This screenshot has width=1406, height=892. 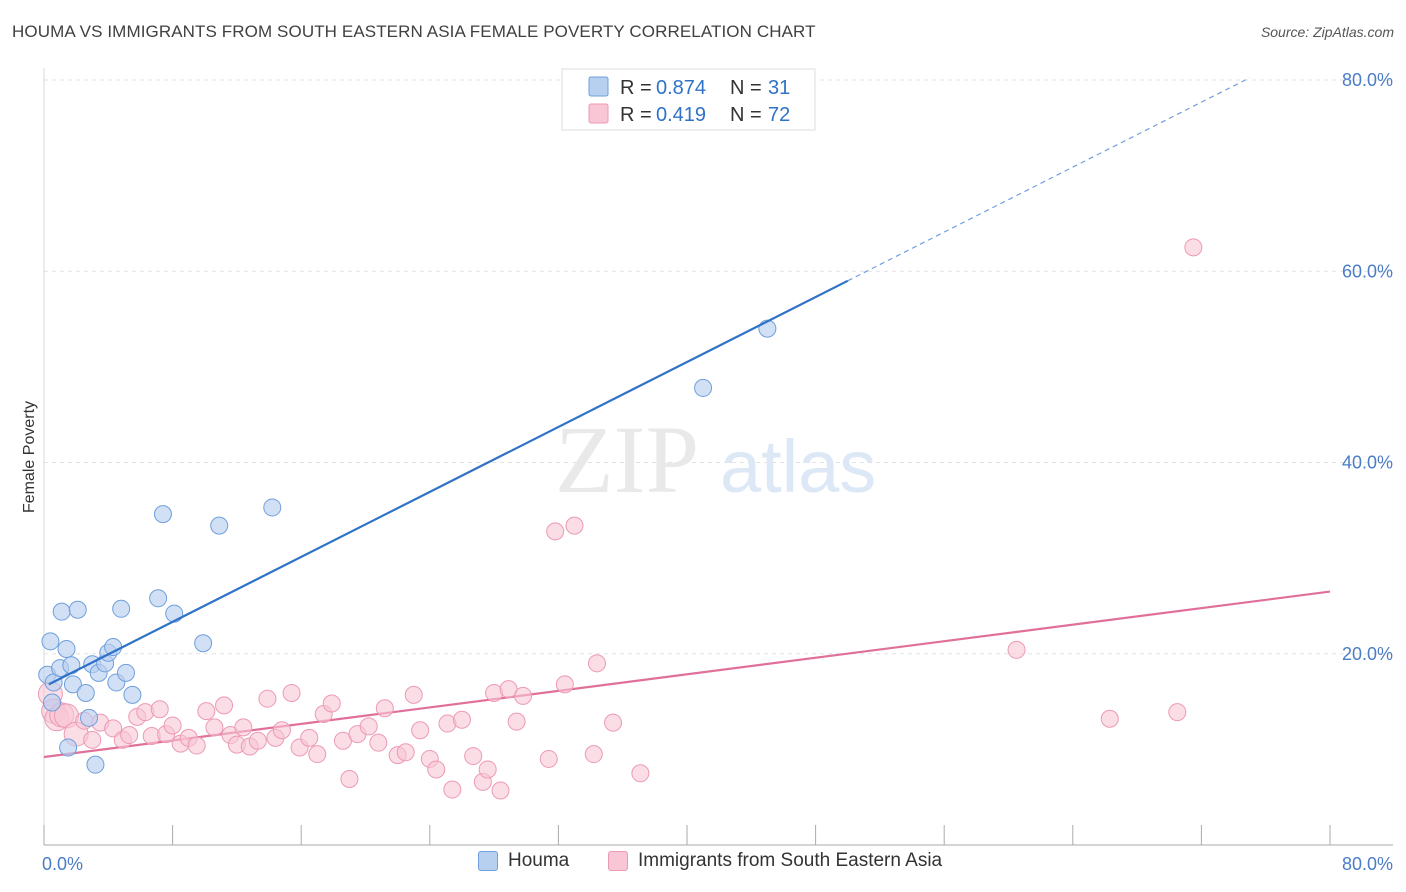 What do you see at coordinates (746, 115) in the screenshot?
I see `legend-n-label-1: N =` at bounding box center [746, 115].